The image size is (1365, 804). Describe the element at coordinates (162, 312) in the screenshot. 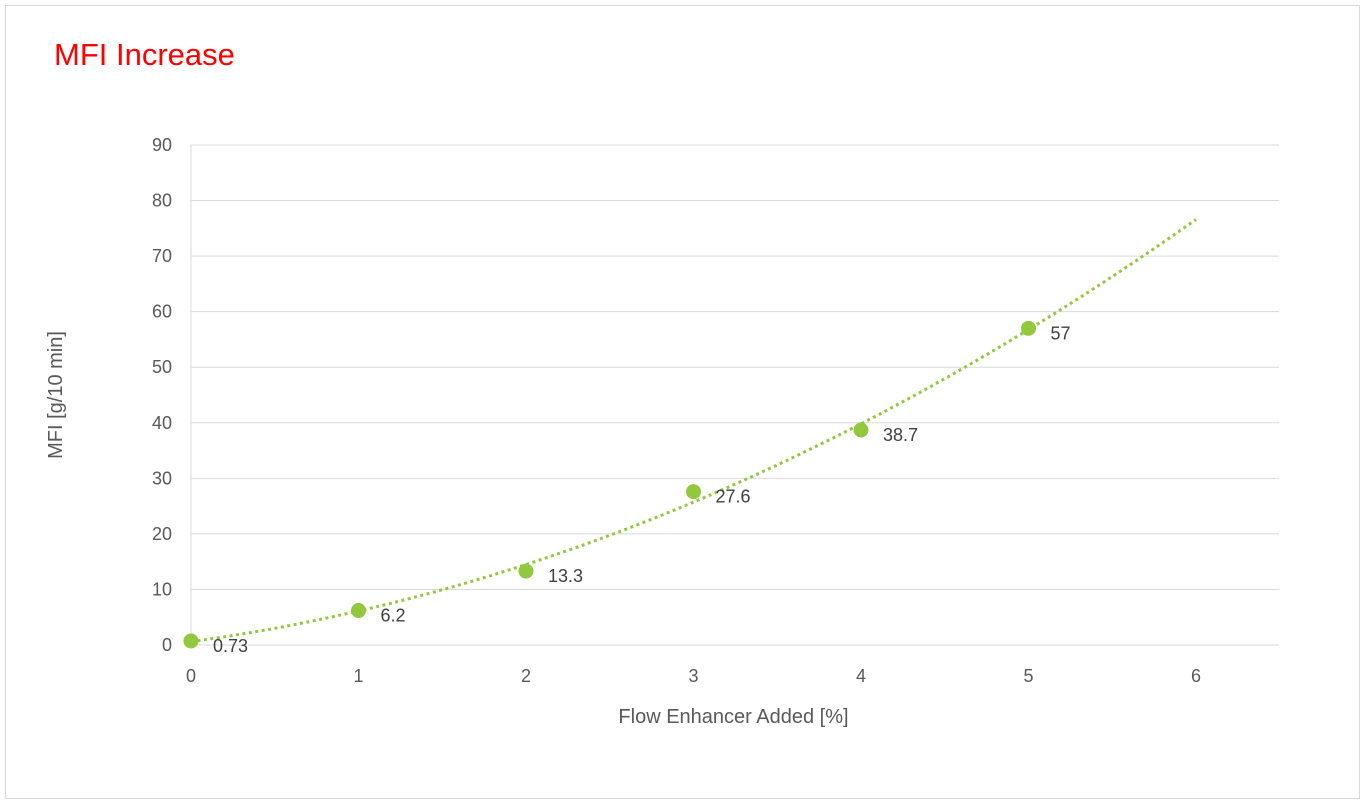

I see `y-tick-label: 60` at that location.